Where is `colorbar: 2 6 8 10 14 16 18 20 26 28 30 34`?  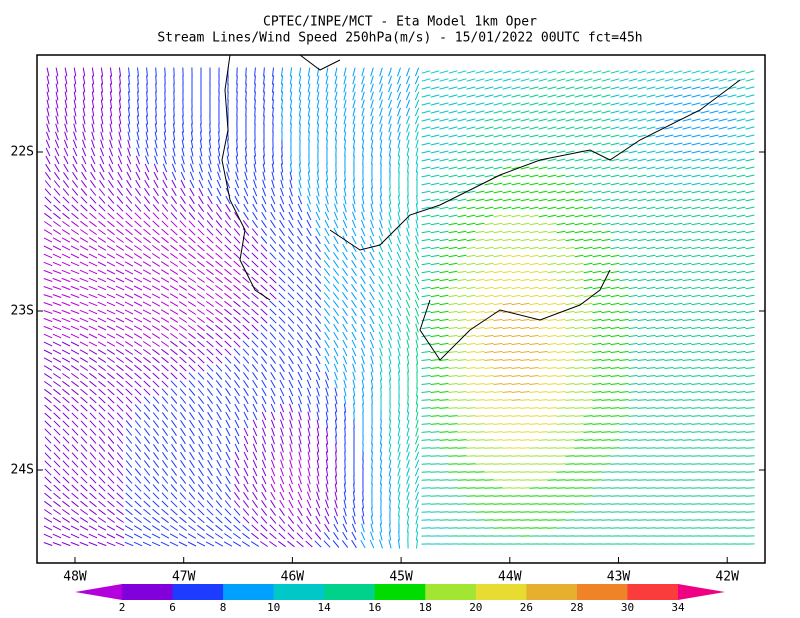 colorbar: 2 6 8 10 14 16 18 20 26 28 30 34 is located at coordinates (400, 599).